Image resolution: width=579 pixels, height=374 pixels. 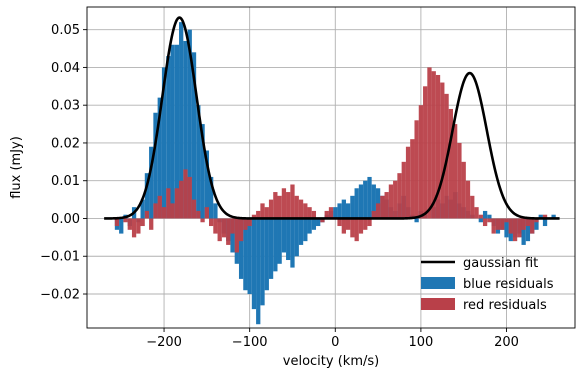 I want to click on y-tick-label: 0.00, so click(x=65, y=219).